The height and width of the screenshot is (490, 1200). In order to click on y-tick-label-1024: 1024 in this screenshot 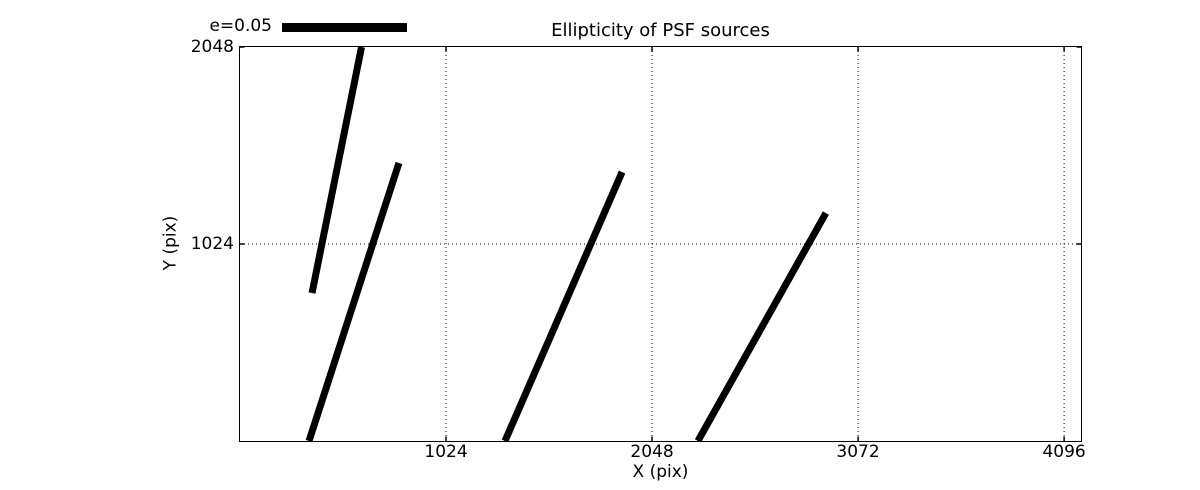, I will do `click(212, 243)`.